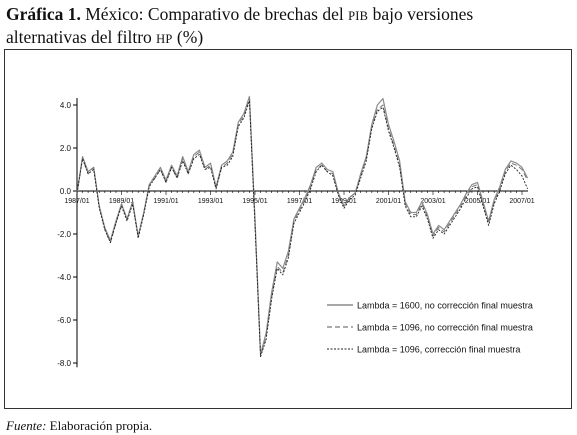  Describe the element at coordinates (66, 105) in the screenshot. I see `y-tick-label: 4.0` at that location.